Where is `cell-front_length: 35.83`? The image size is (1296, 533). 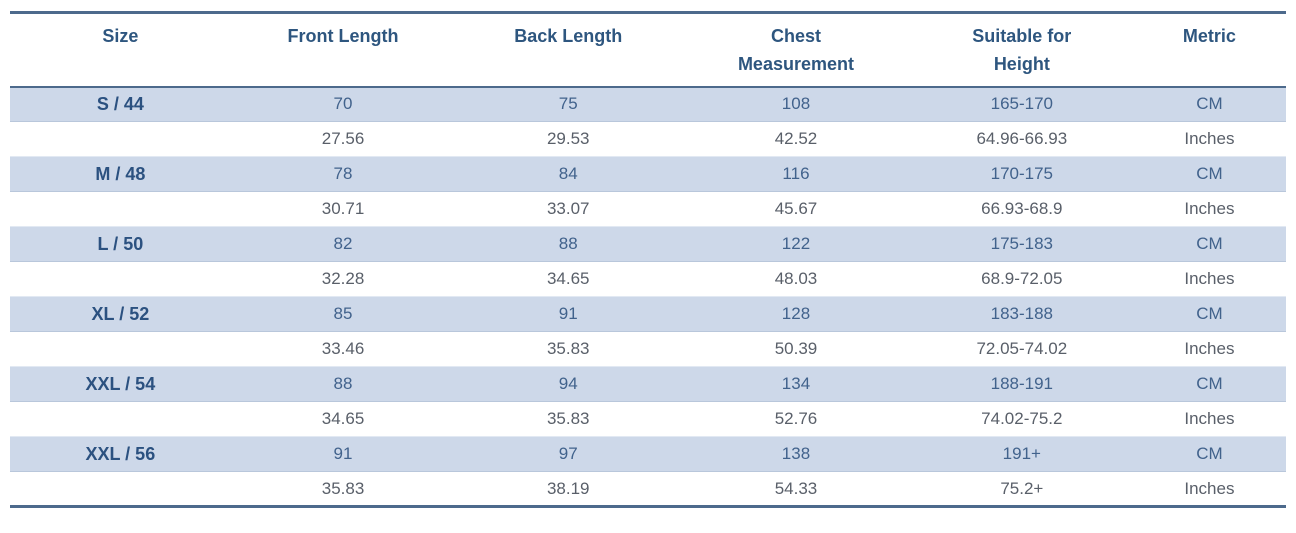 cell-front_length: 35.83 is located at coordinates (343, 489).